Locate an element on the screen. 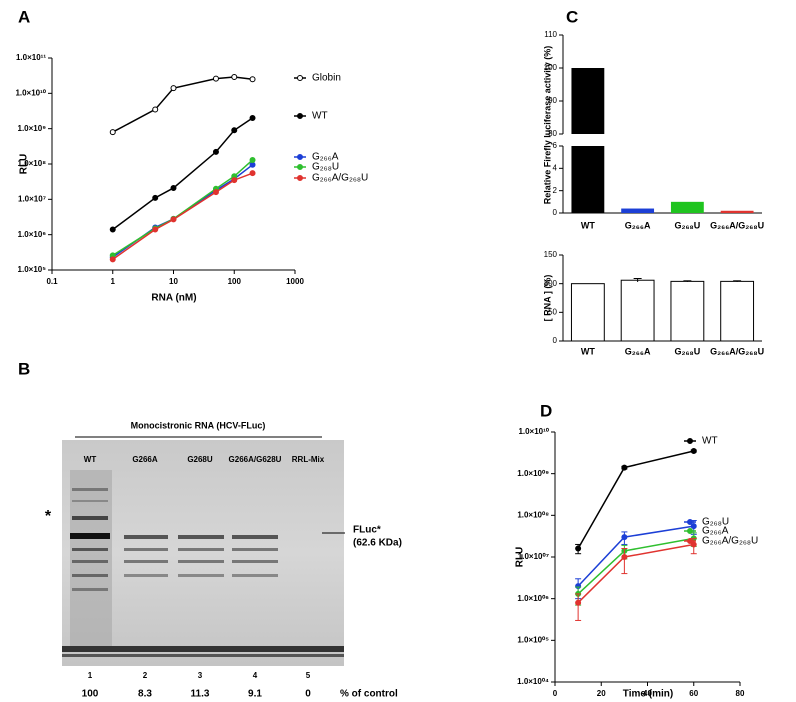  y-tick-label: 6 is located at coordinates (555, 145).